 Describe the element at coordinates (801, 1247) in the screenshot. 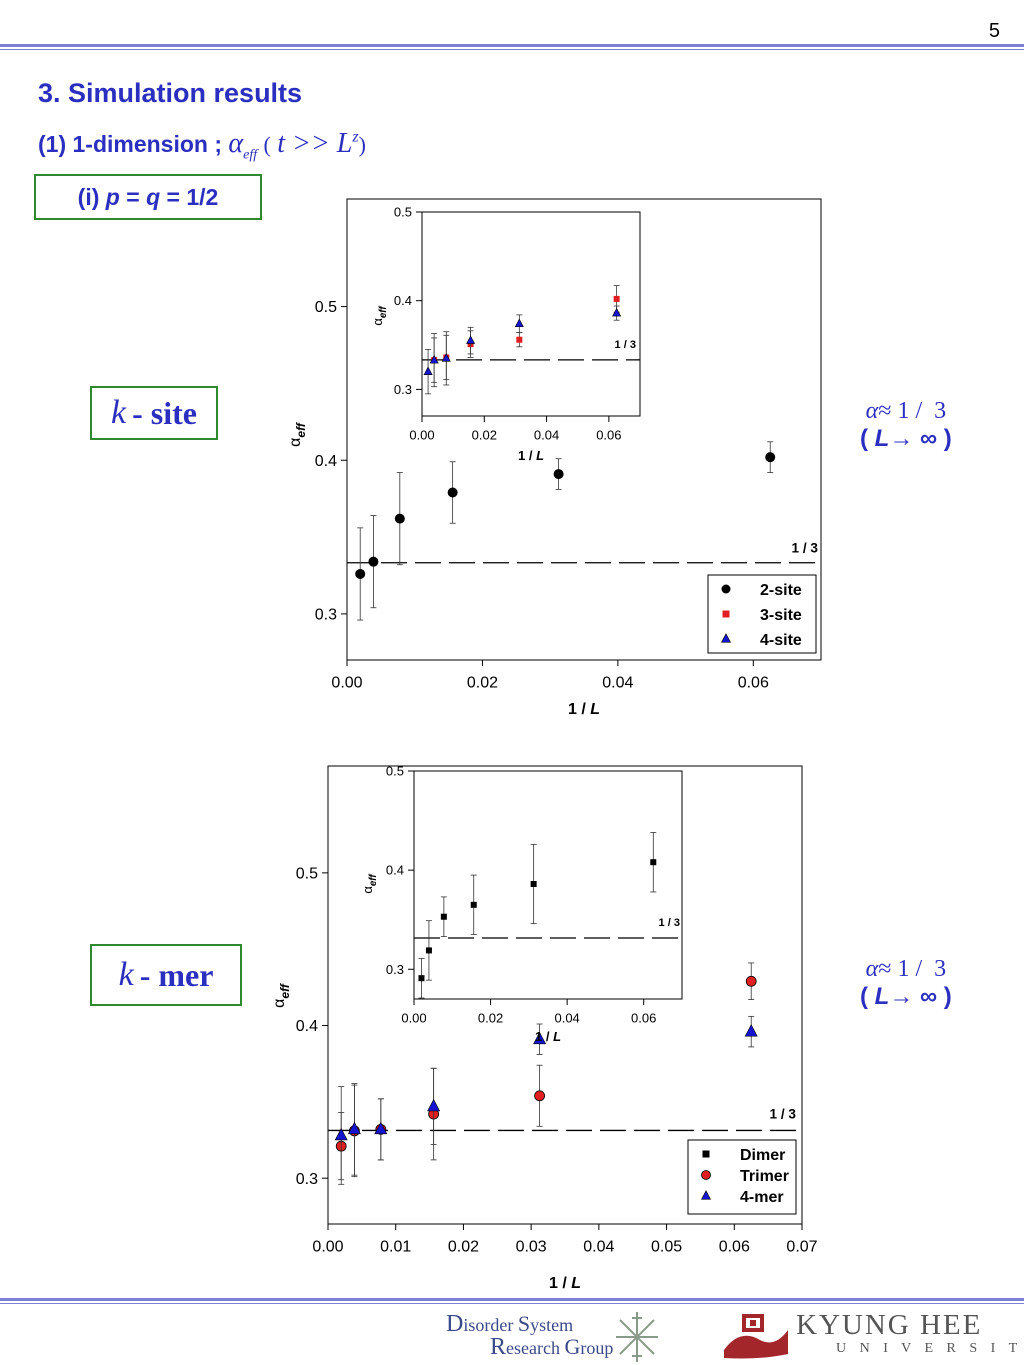

I see `x-tick-label: 0.07` at that location.